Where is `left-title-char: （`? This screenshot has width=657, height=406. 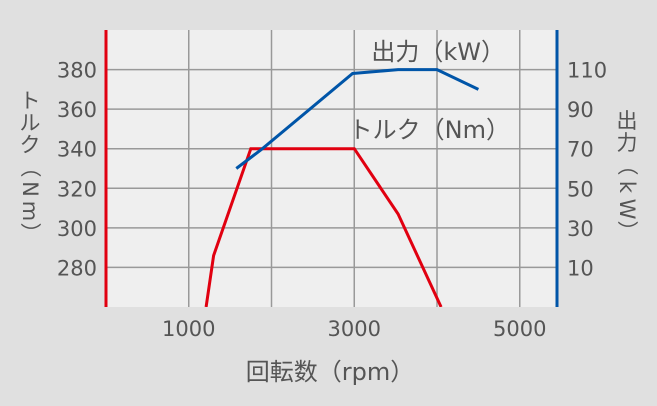 left-title-char: （ is located at coordinates (30, 167).